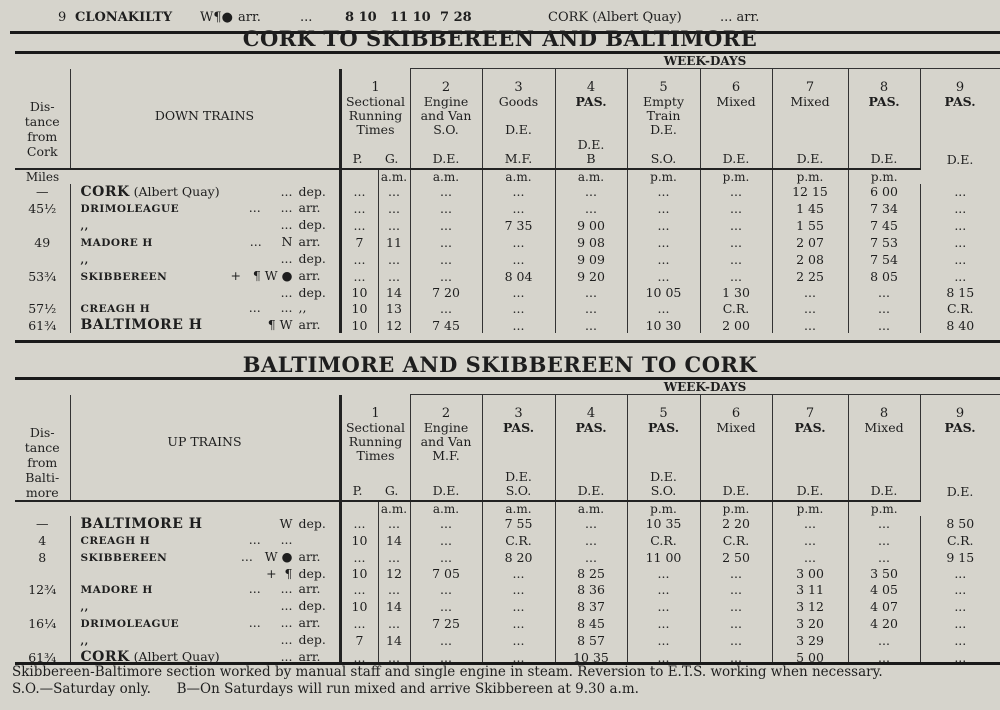 The width and height of the screenshot is (1000, 710). Describe the element at coordinates (810, 101) in the screenshot. I see `train-type: Mixed` at that location.